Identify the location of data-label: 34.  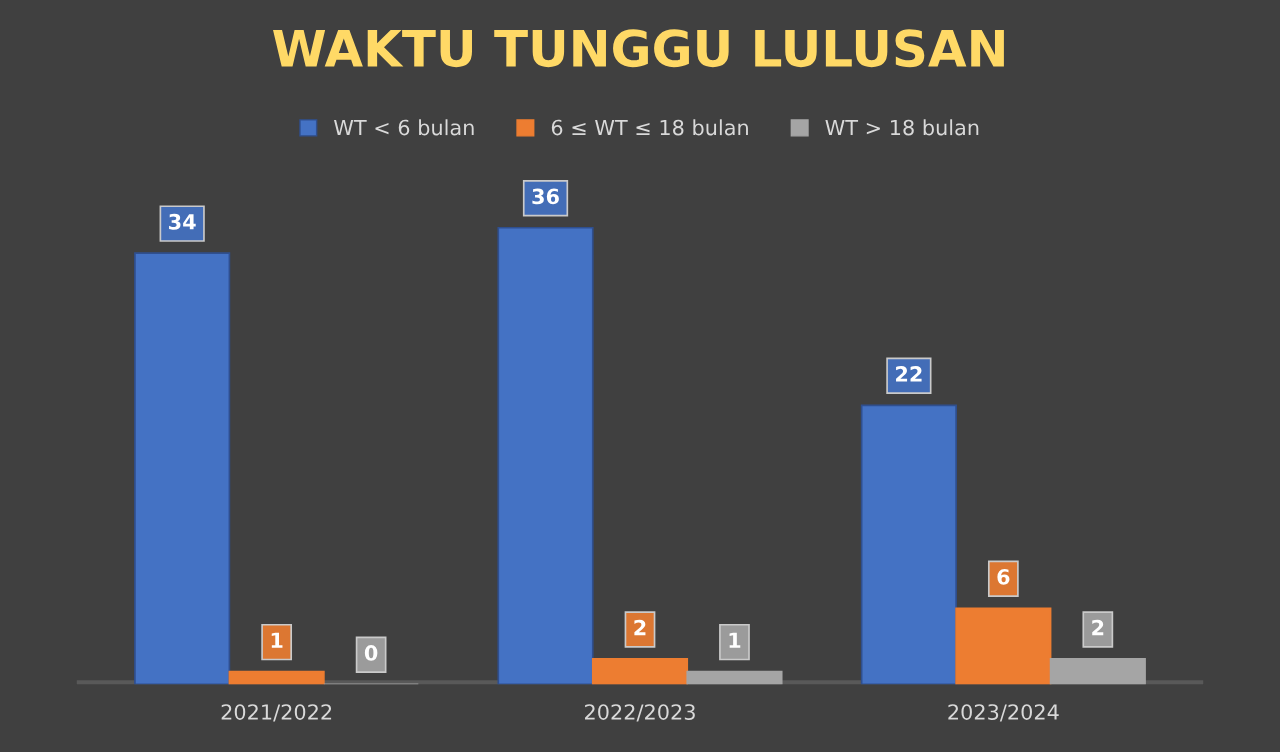
(182, 221).